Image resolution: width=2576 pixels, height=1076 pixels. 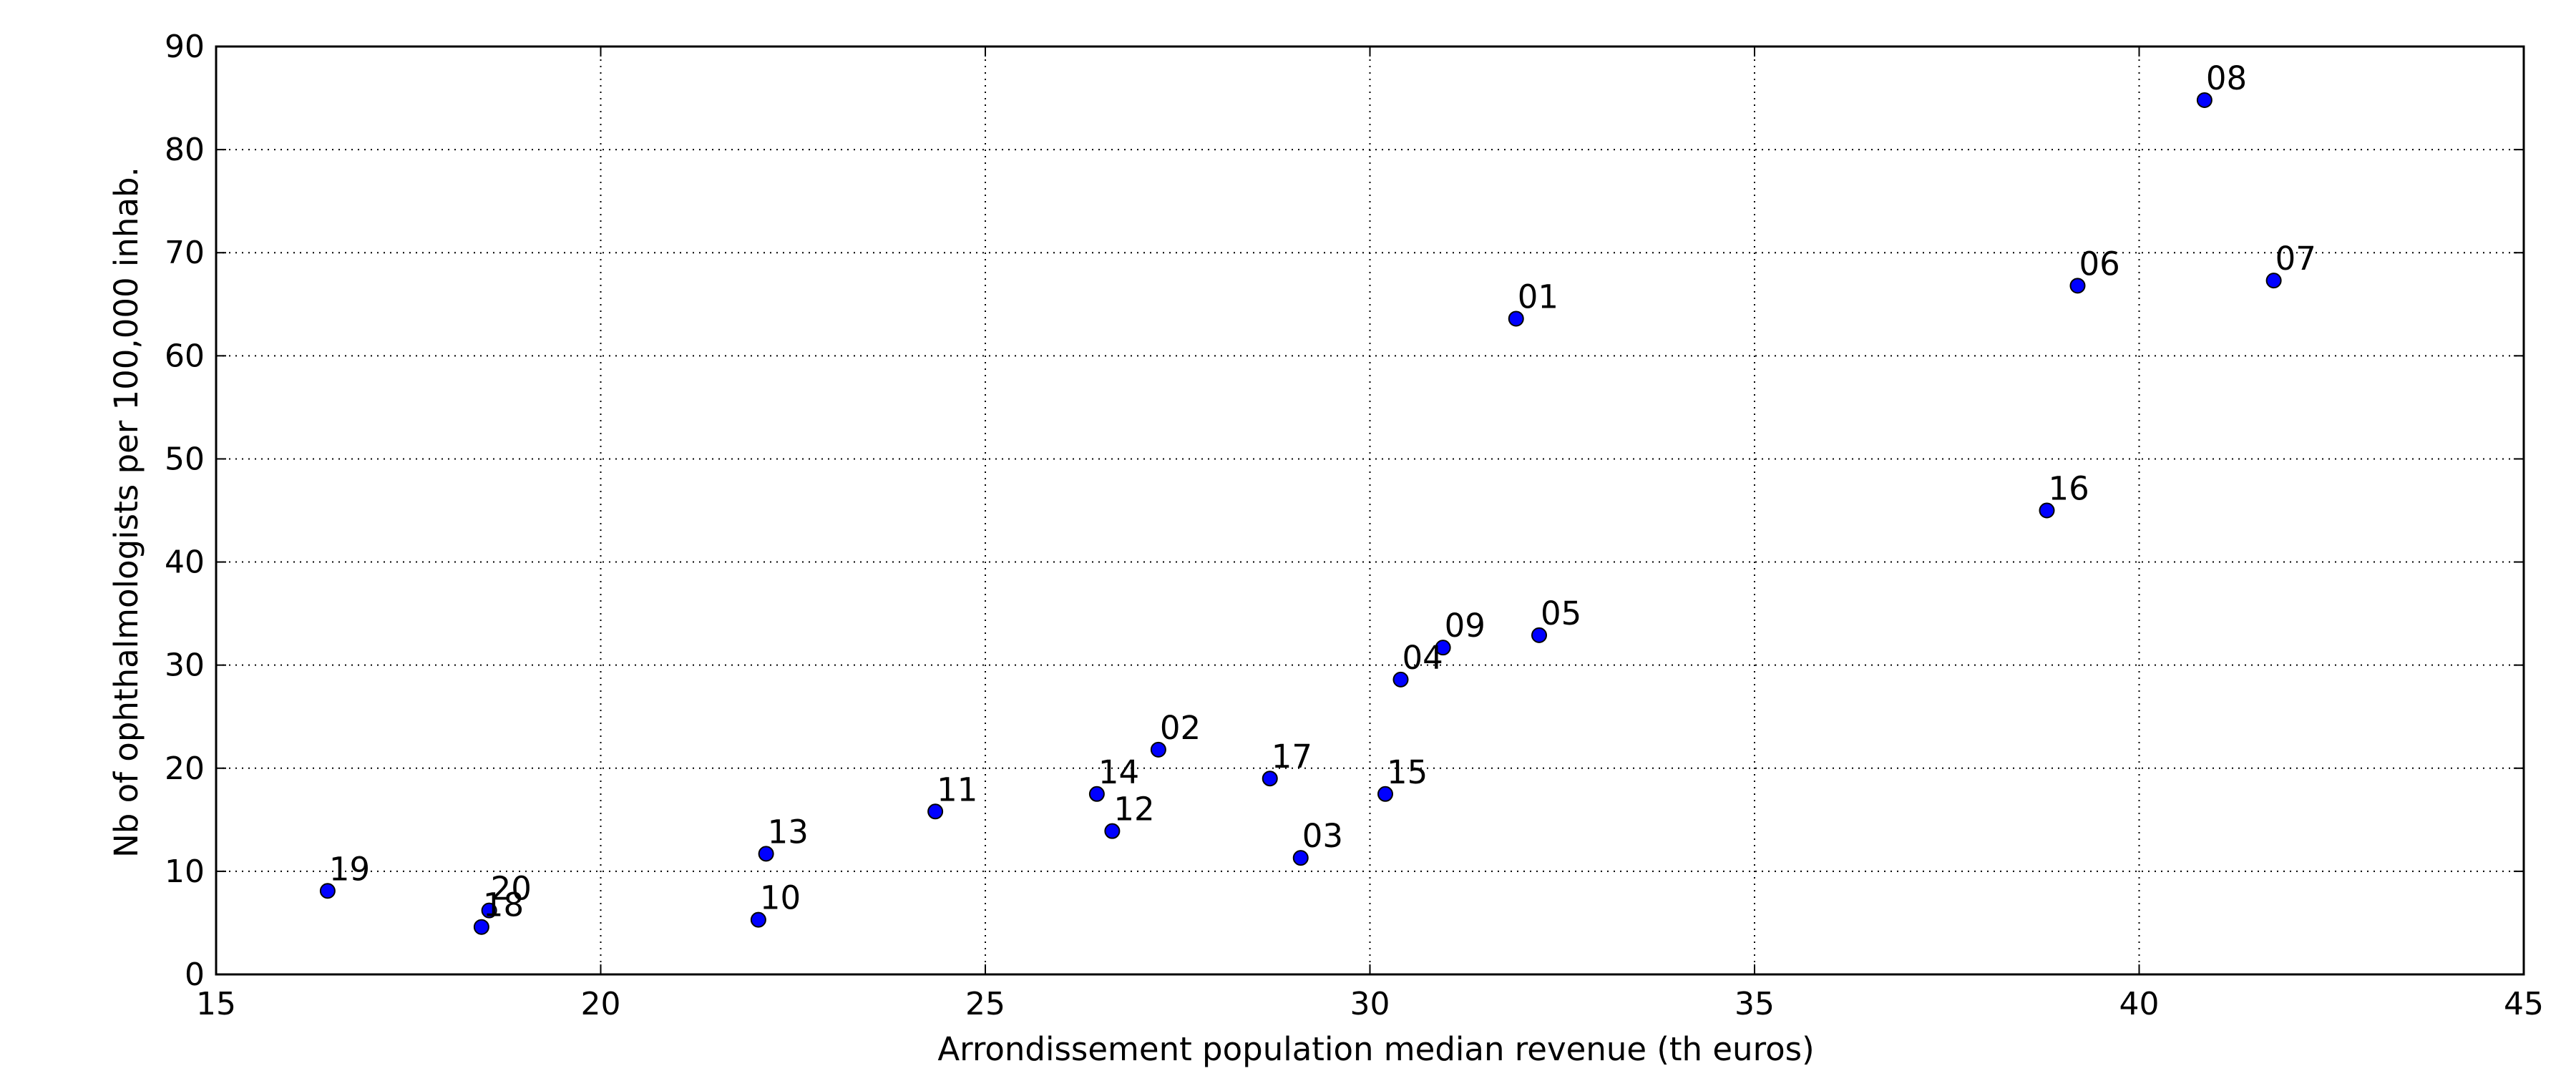 What do you see at coordinates (2099, 264) in the screenshot?
I see `data-point-label: 06` at bounding box center [2099, 264].